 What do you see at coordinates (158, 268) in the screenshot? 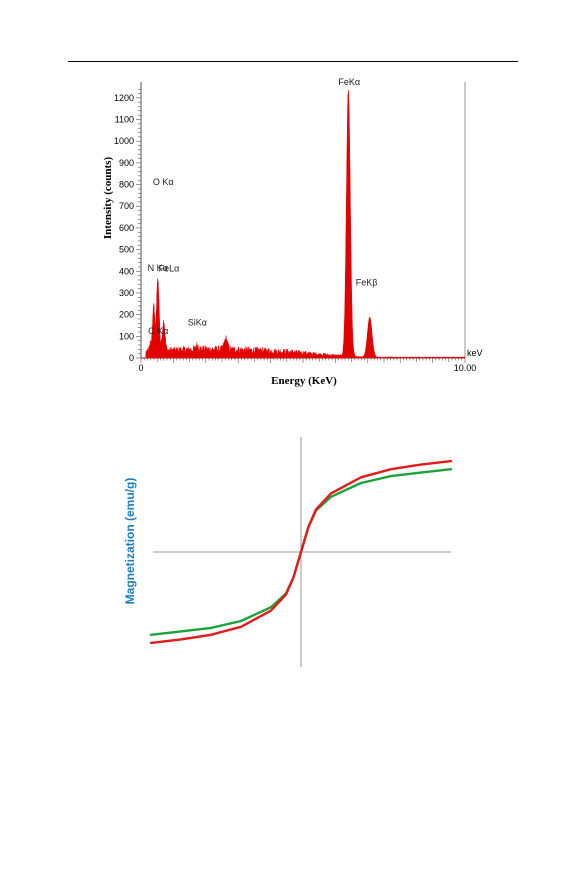
I see `eds-peak-label: N Kα` at bounding box center [158, 268].